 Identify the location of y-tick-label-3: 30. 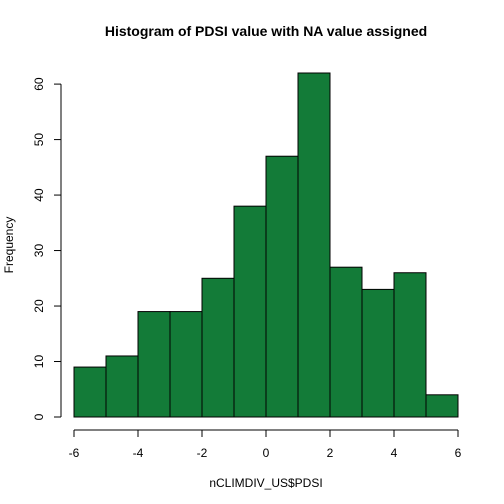
(39, 251).